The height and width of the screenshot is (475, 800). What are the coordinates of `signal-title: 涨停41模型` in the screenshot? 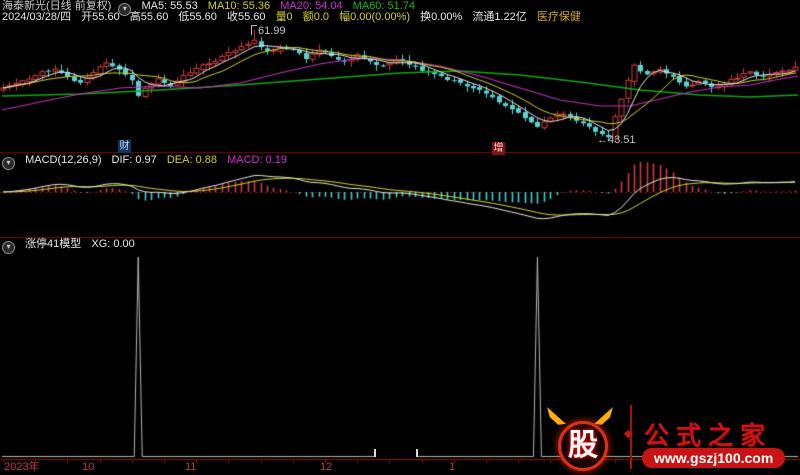 It's located at (53, 244).